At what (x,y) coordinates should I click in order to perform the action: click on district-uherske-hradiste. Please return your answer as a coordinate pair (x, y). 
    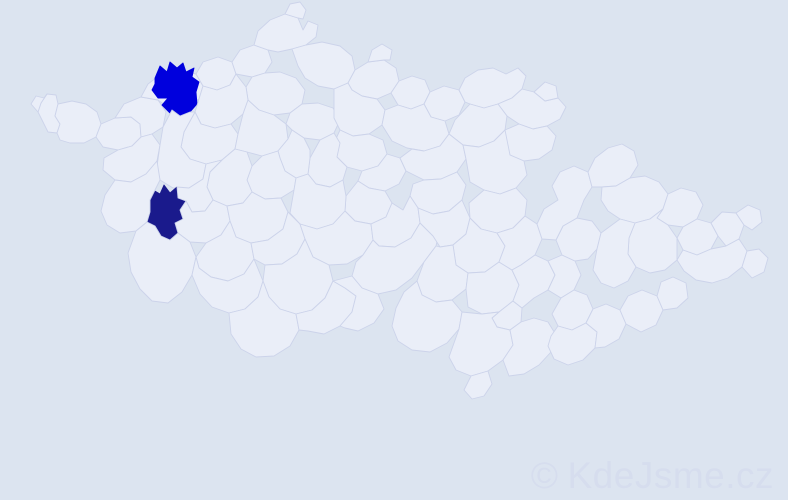
    Looking at the image, I should click on (572, 344).